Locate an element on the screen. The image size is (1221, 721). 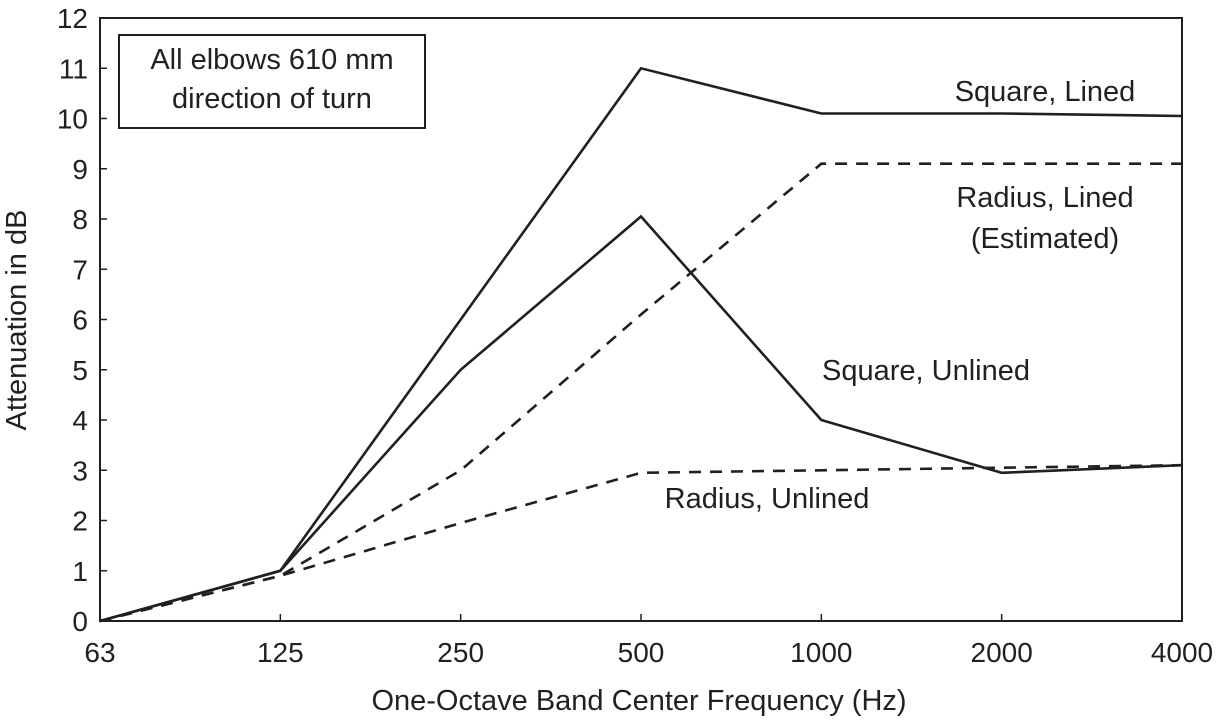
series-label-square-unlined: Square, Unlined is located at coordinates (926, 371).